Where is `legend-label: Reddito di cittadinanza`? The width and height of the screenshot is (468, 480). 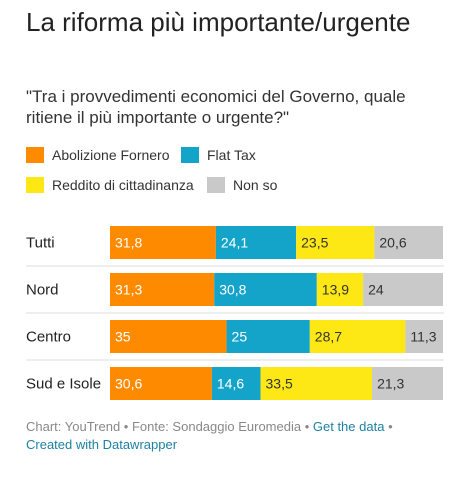
legend-label: Reddito di cittadinanza is located at coordinates (123, 185).